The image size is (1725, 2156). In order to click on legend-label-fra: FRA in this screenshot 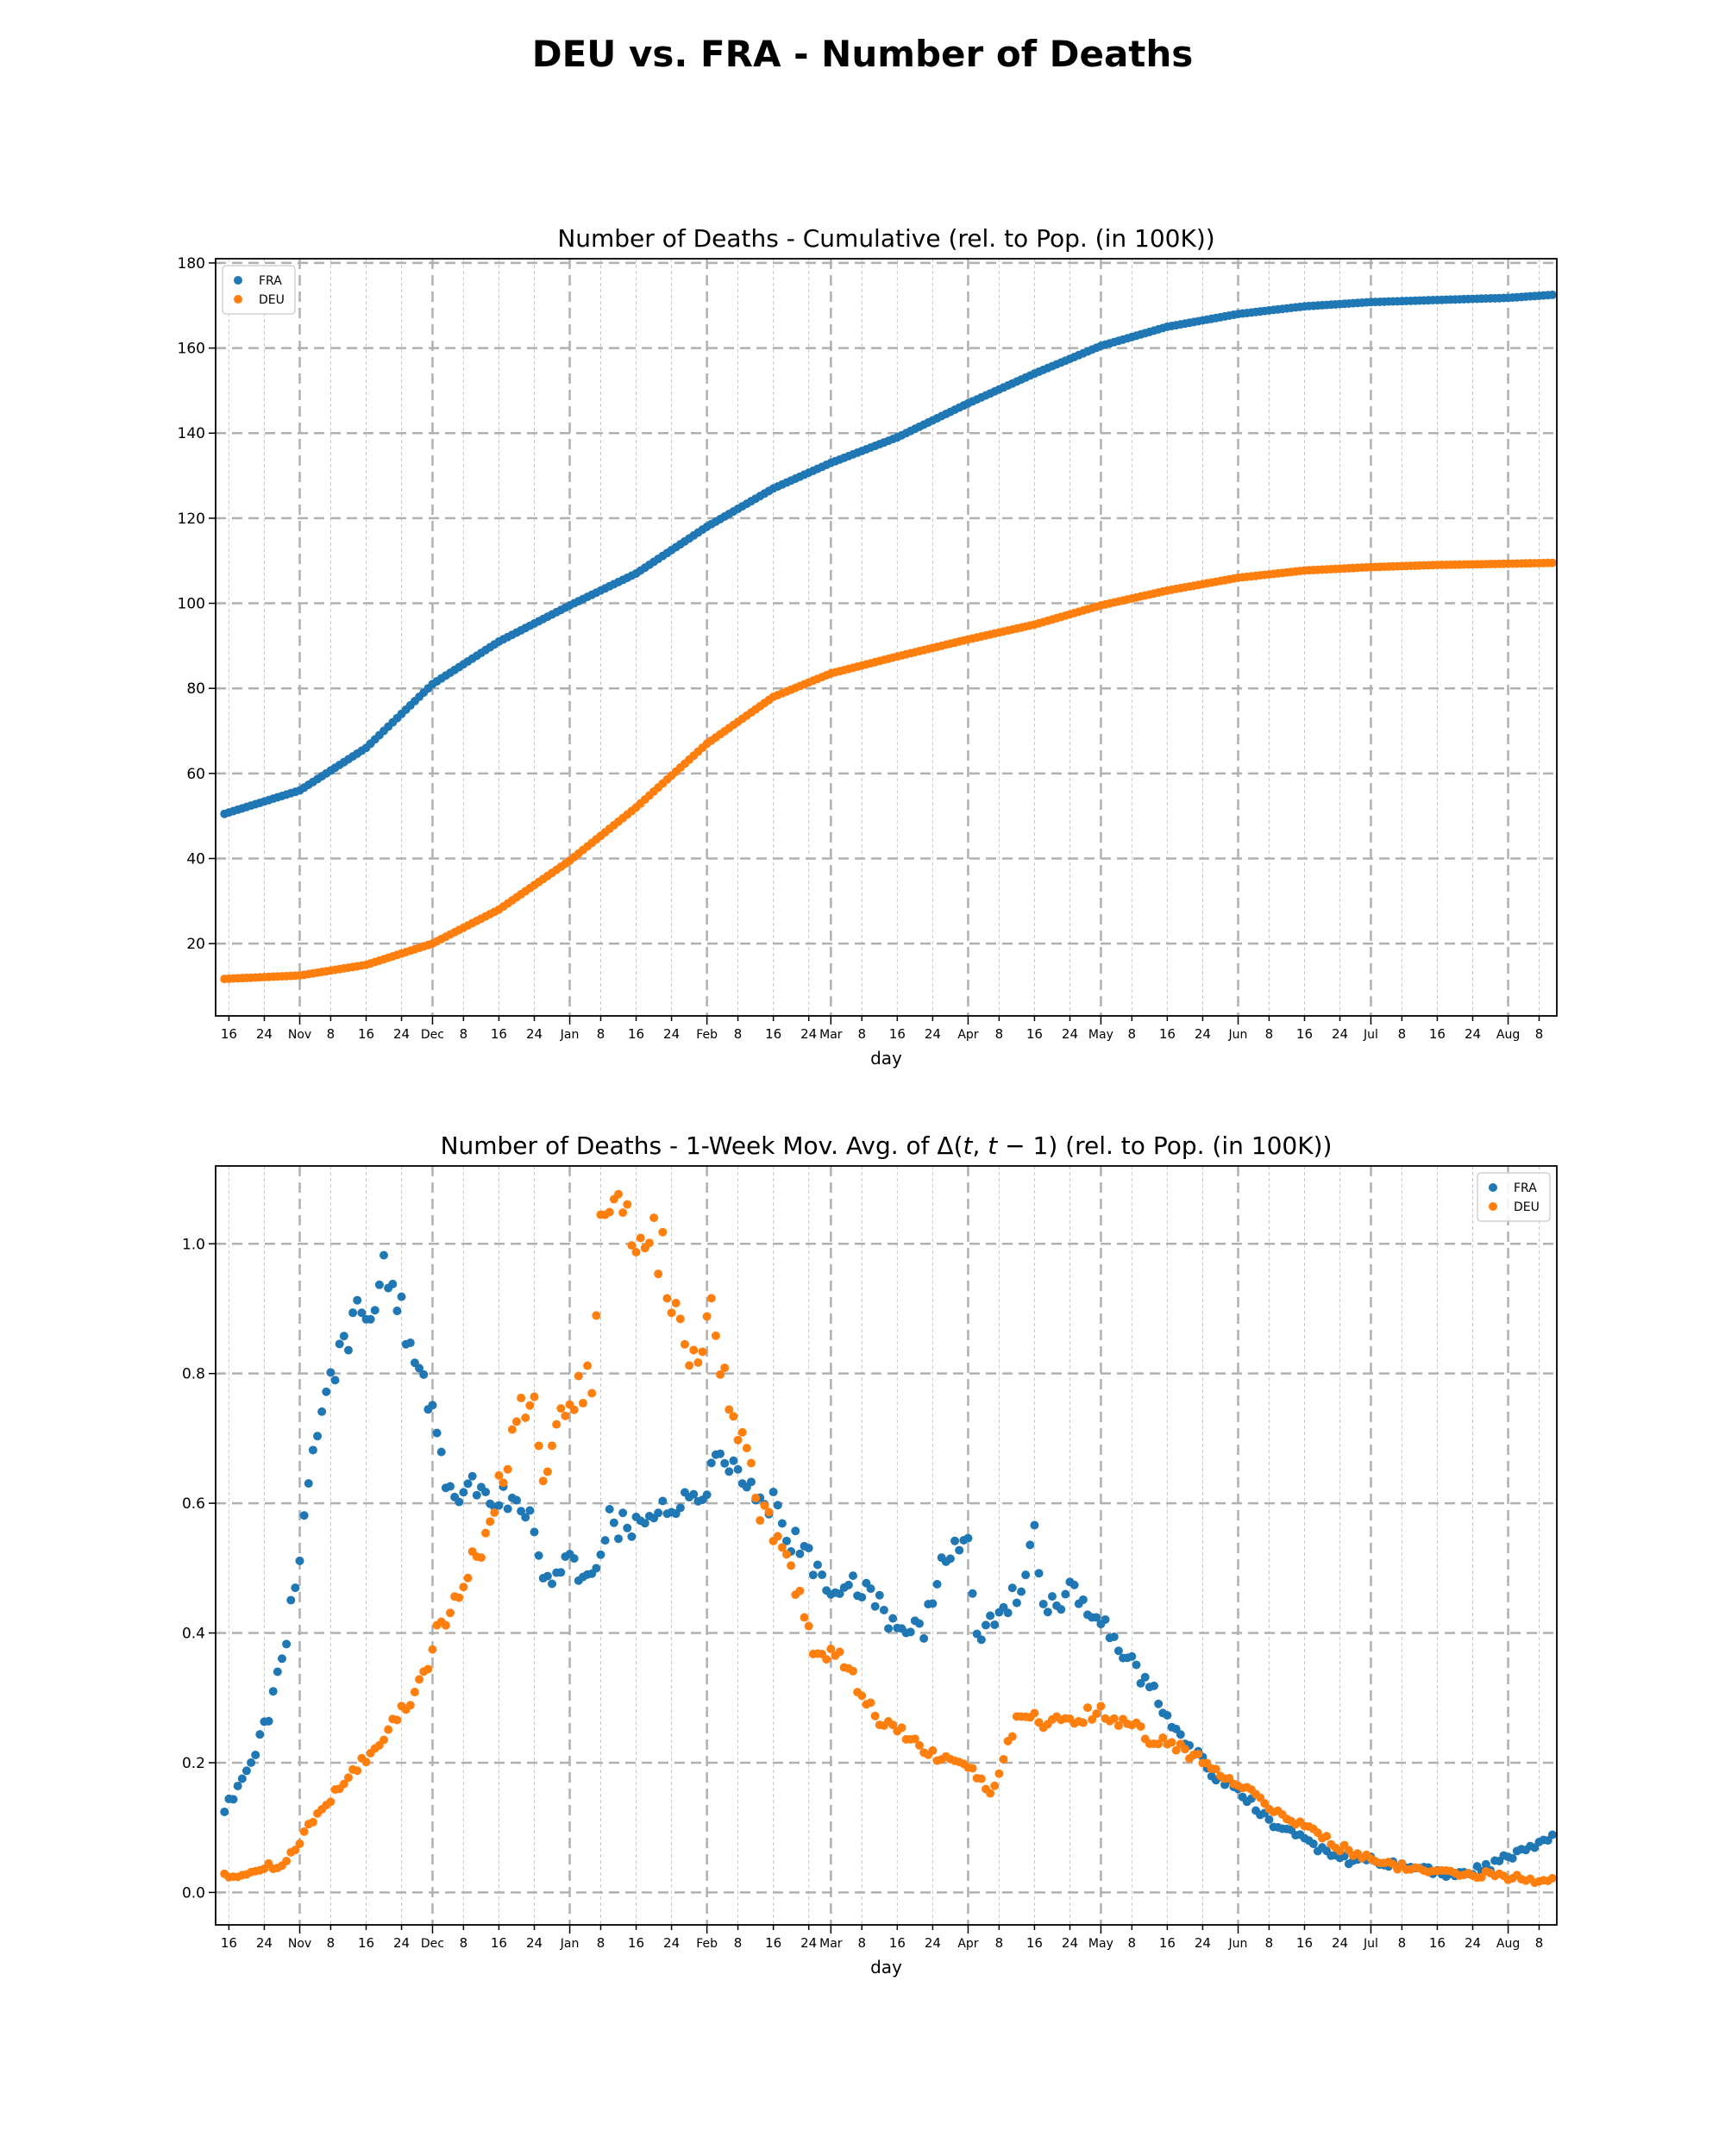, I will do `click(1525, 1188)`.